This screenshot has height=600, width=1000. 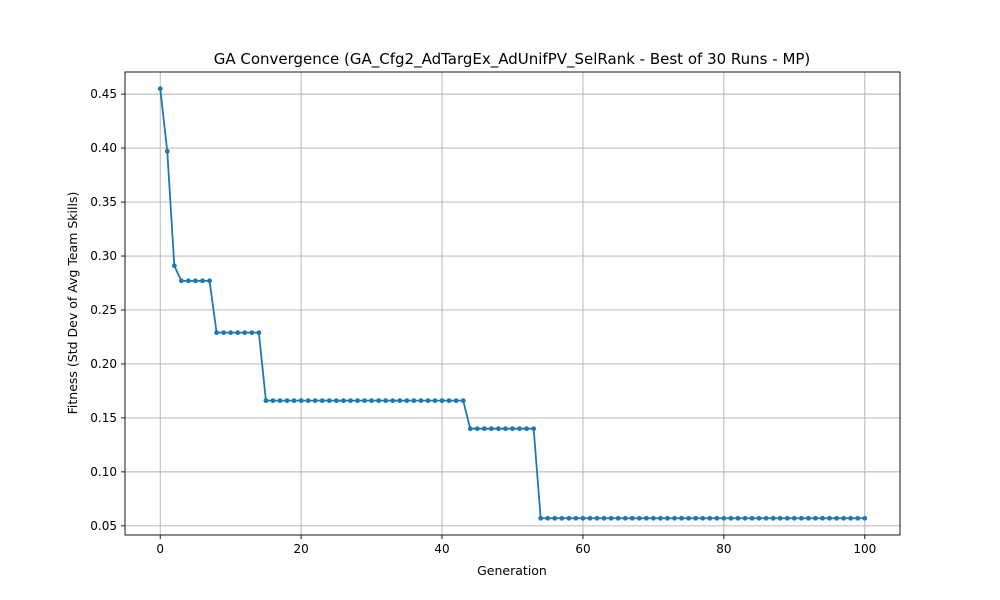 I want to click on x-tick-label: 0, so click(x=160, y=549).